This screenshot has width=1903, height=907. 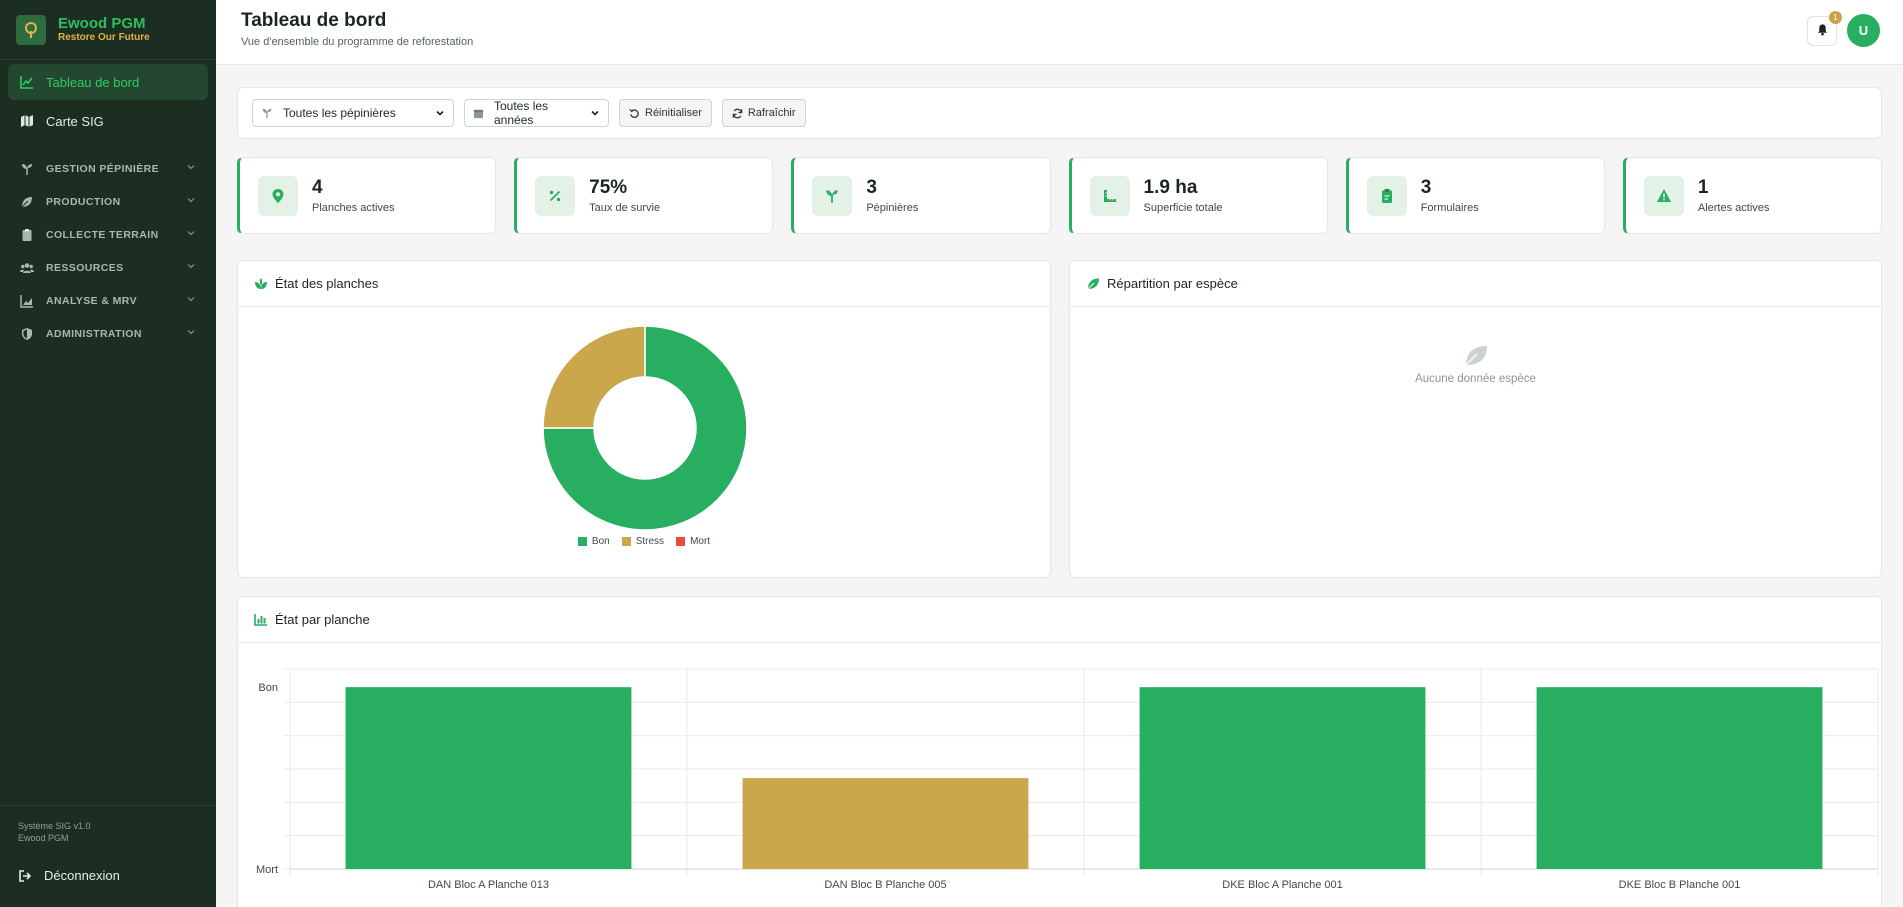 I want to click on sidebar-group-resources: RESSOURCES, so click(x=108, y=267).